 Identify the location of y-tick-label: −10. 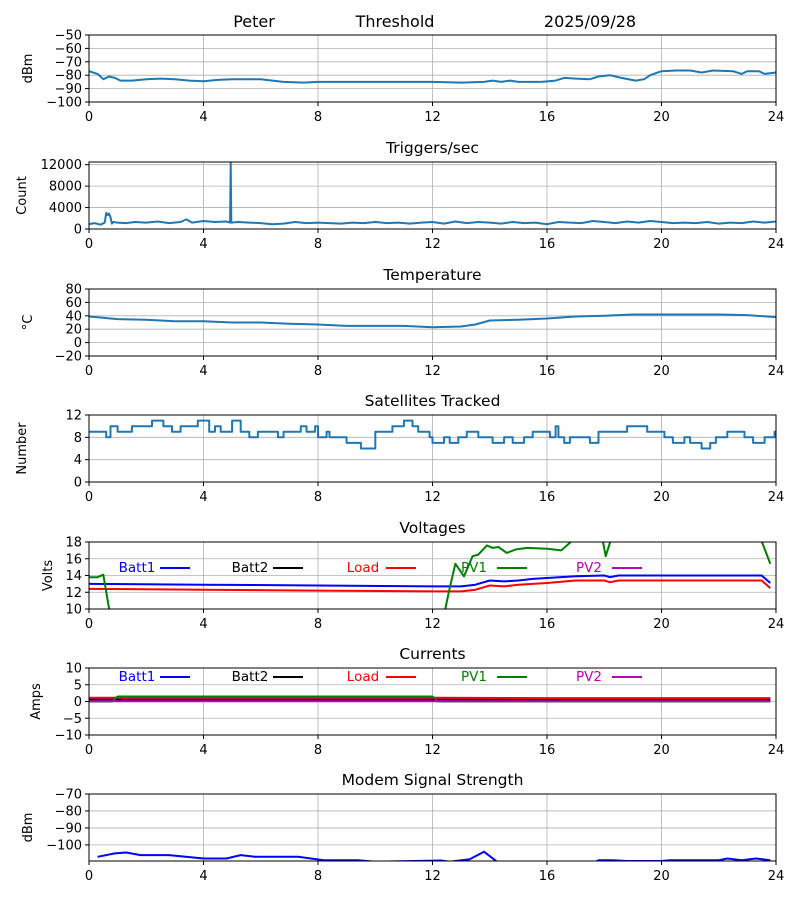
(68, 736).